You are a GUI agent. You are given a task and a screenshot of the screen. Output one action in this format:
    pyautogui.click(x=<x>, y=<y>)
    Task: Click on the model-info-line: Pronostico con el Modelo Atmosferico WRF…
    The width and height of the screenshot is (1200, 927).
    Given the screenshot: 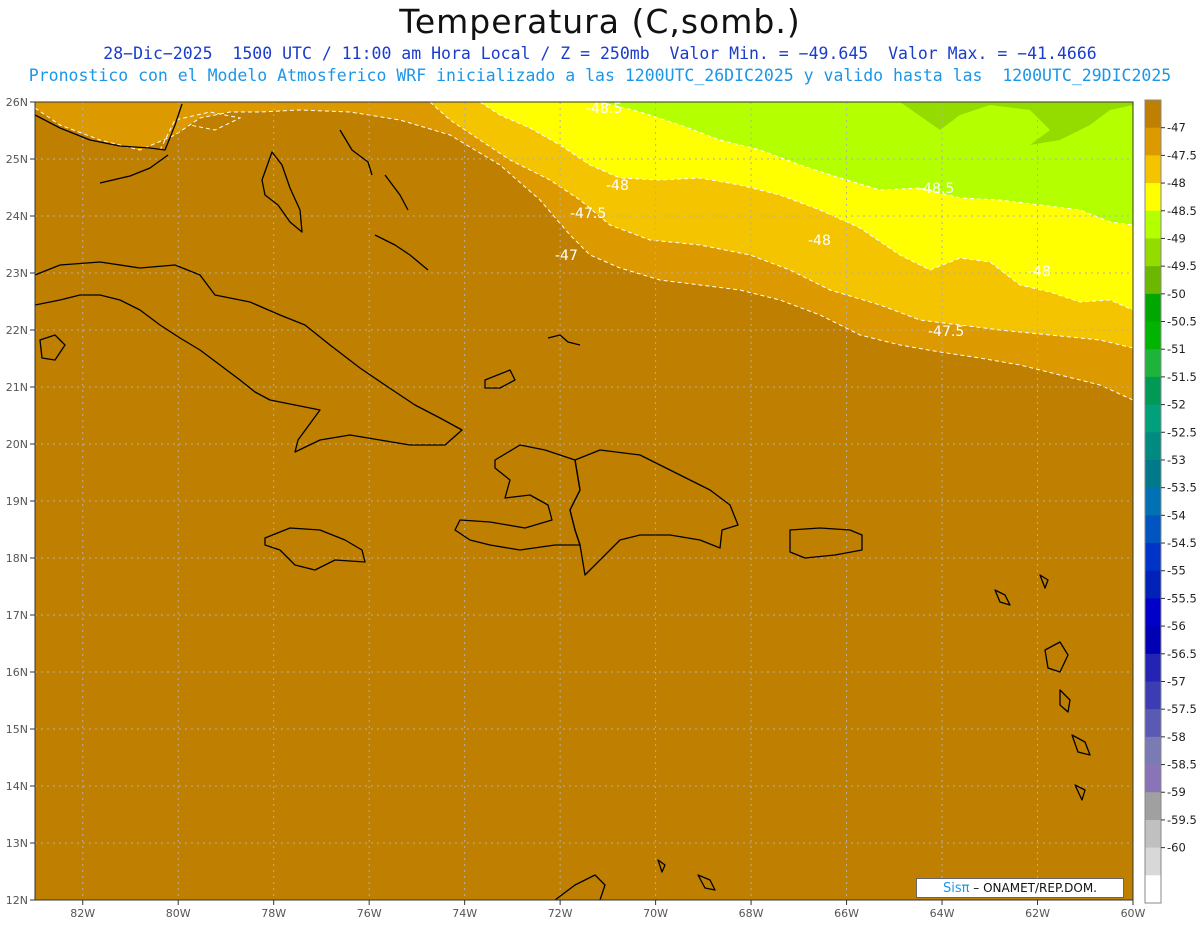 What is the action you would take?
    pyautogui.click(x=600, y=75)
    